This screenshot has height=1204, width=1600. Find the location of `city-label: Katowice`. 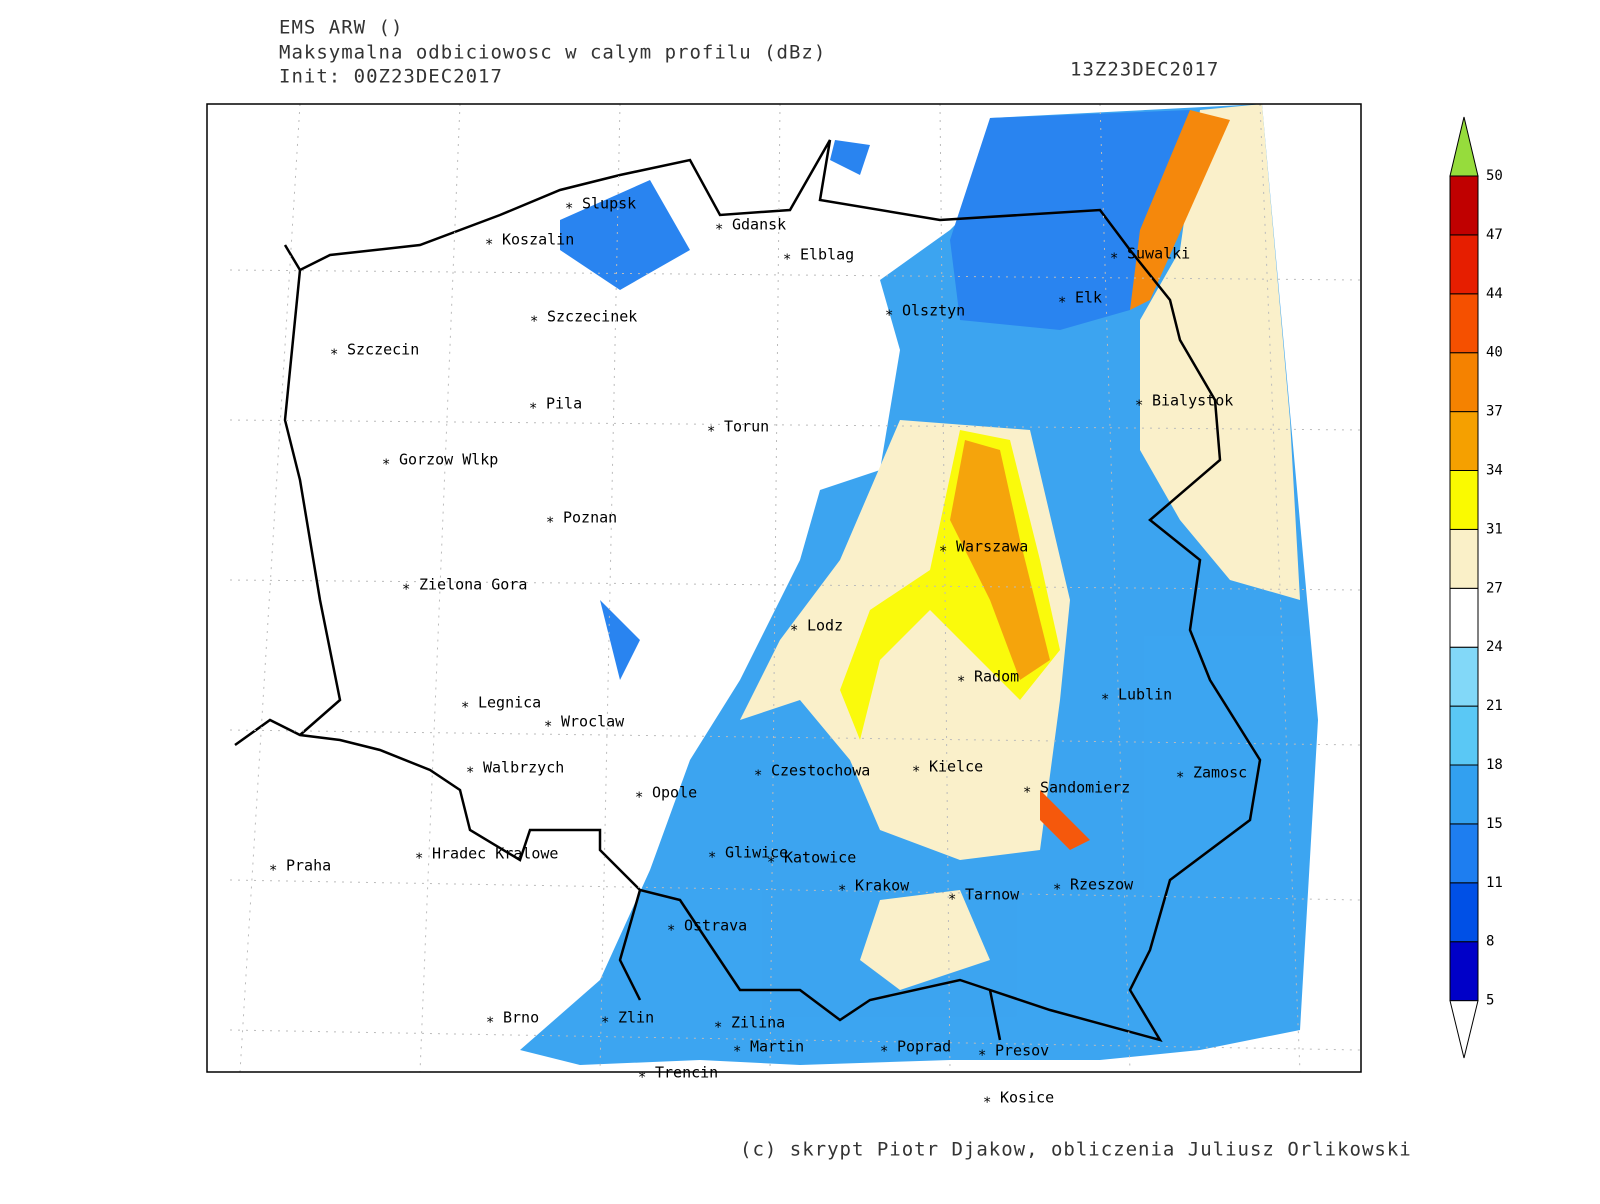

city-label: Katowice is located at coordinates (820, 858).